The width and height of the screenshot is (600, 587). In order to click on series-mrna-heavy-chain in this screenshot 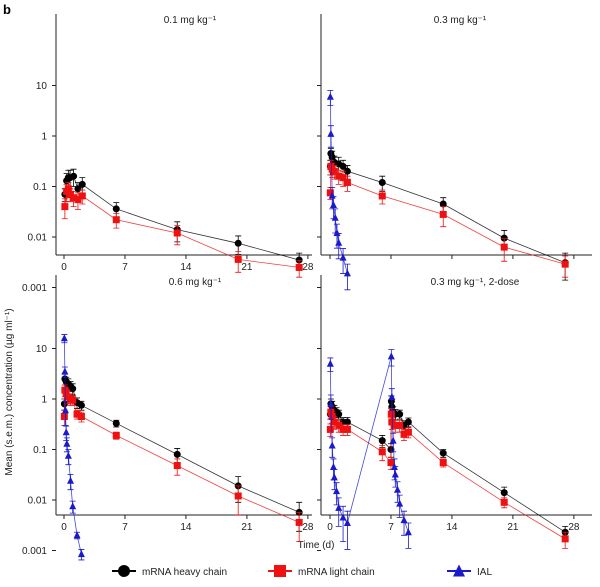, I will do `click(447, 468)`.